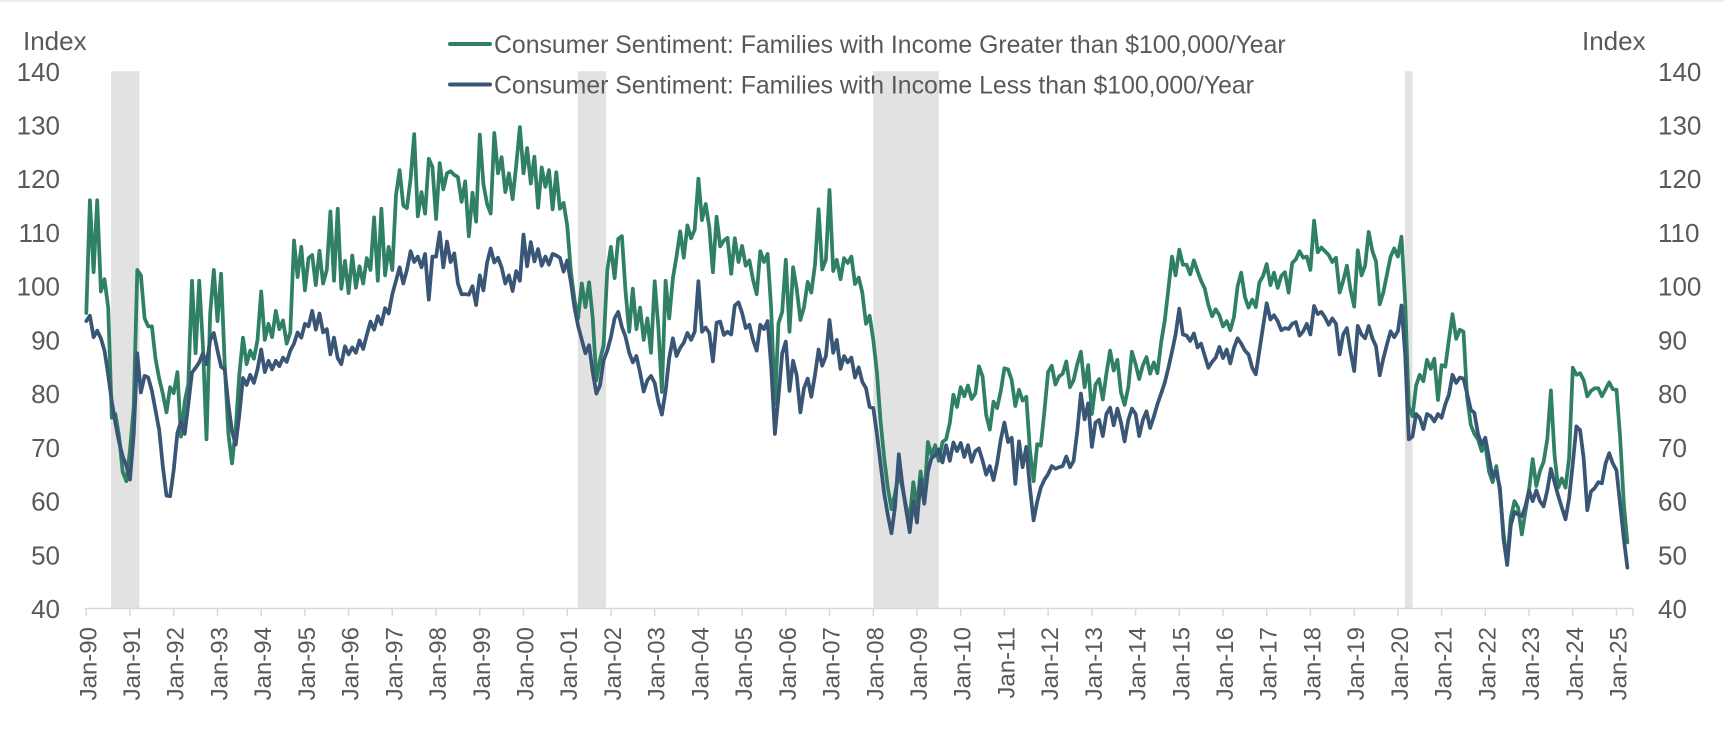 The image size is (1724, 736). I want to click on svg-text: Jan-14, so click(1138, 663).